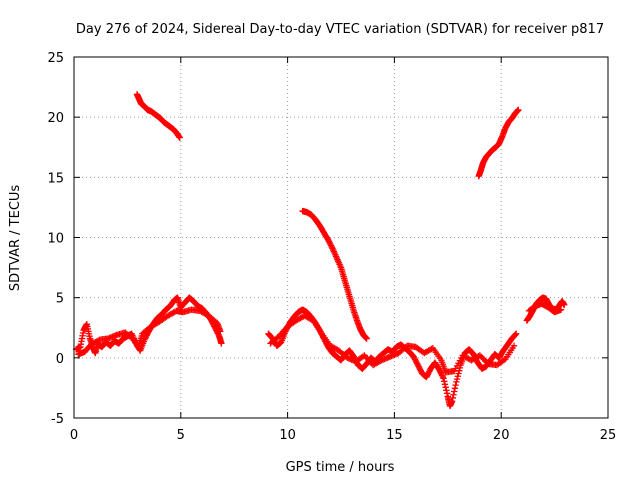  I want to click on y-tick-label: 10, so click(55, 239).